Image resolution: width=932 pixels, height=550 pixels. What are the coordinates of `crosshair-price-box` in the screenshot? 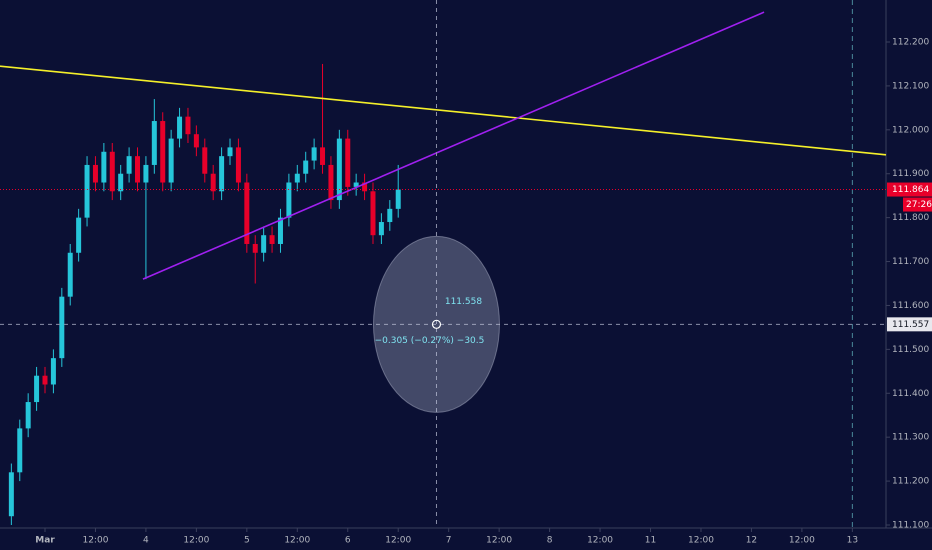 It's located at (909, 324).